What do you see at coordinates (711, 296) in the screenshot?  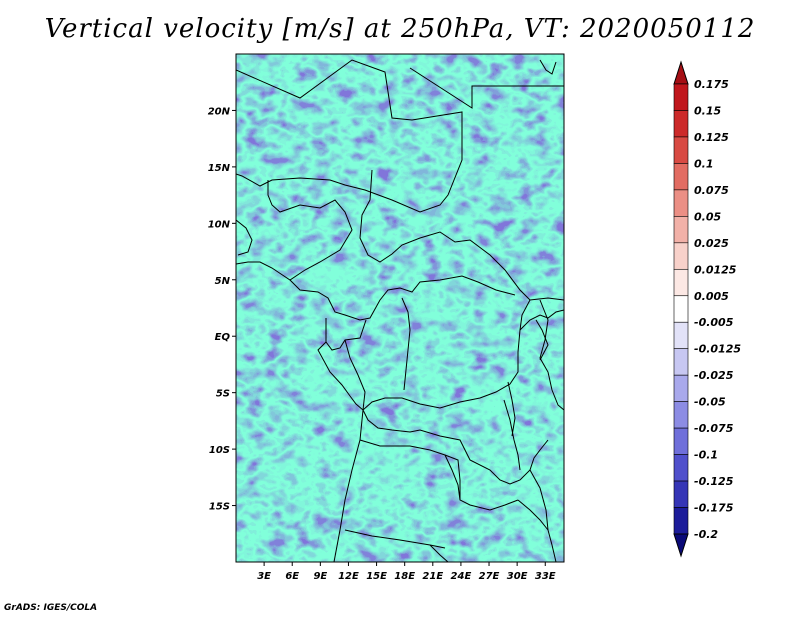 I see `colorbar-label: 0.005` at bounding box center [711, 296].